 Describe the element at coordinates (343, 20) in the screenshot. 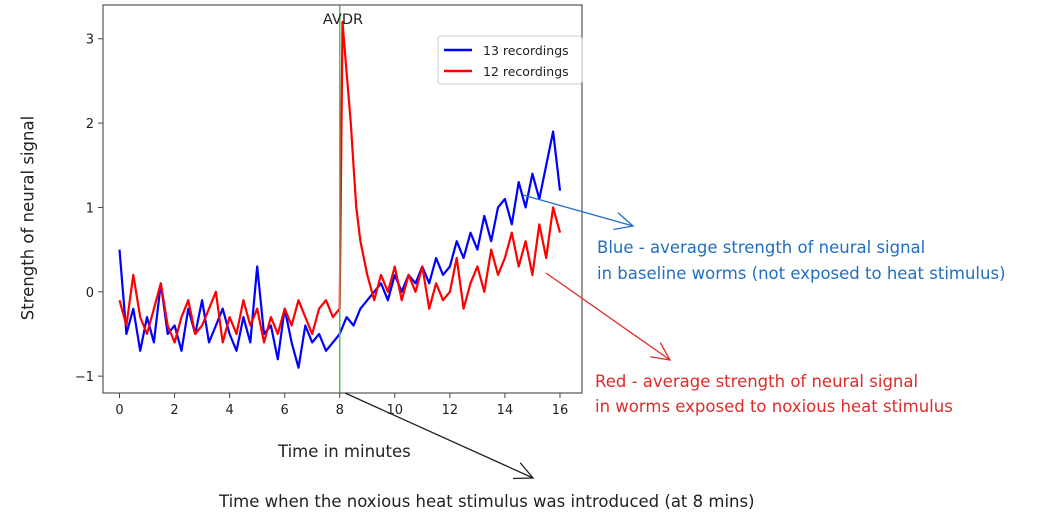

I see `chart-title: AVDR` at that location.